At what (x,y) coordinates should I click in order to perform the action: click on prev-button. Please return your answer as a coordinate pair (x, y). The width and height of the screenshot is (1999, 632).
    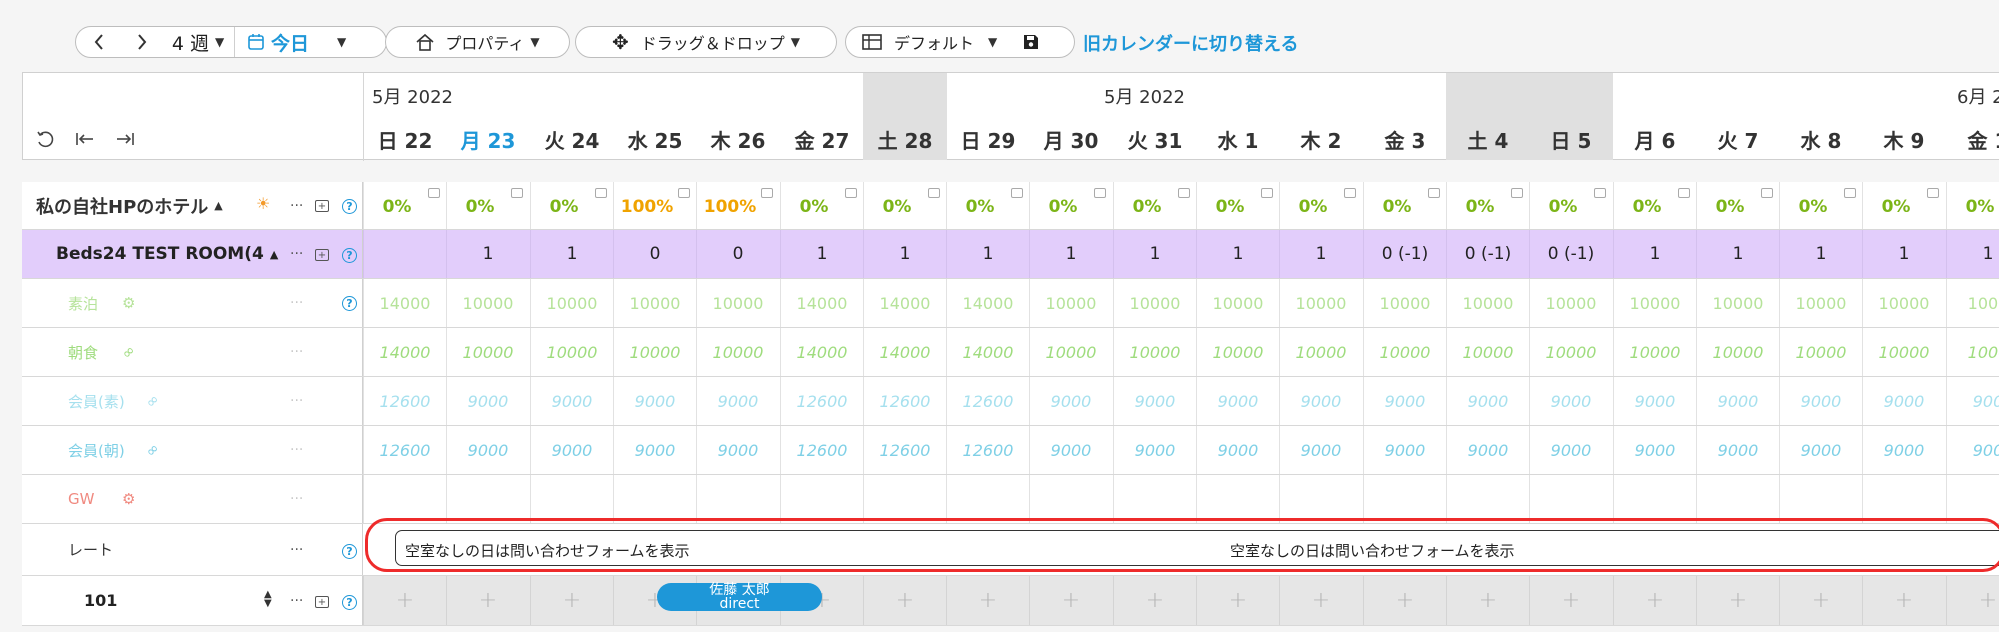
    Looking at the image, I should click on (99, 42).